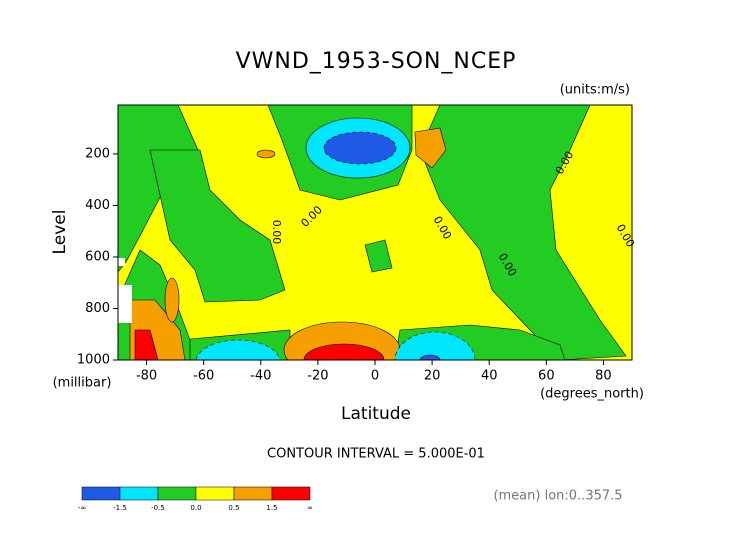  Describe the element at coordinates (557, 496) in the screenshot. I see `footnote: (mean) lon:0..357.5` at that location.